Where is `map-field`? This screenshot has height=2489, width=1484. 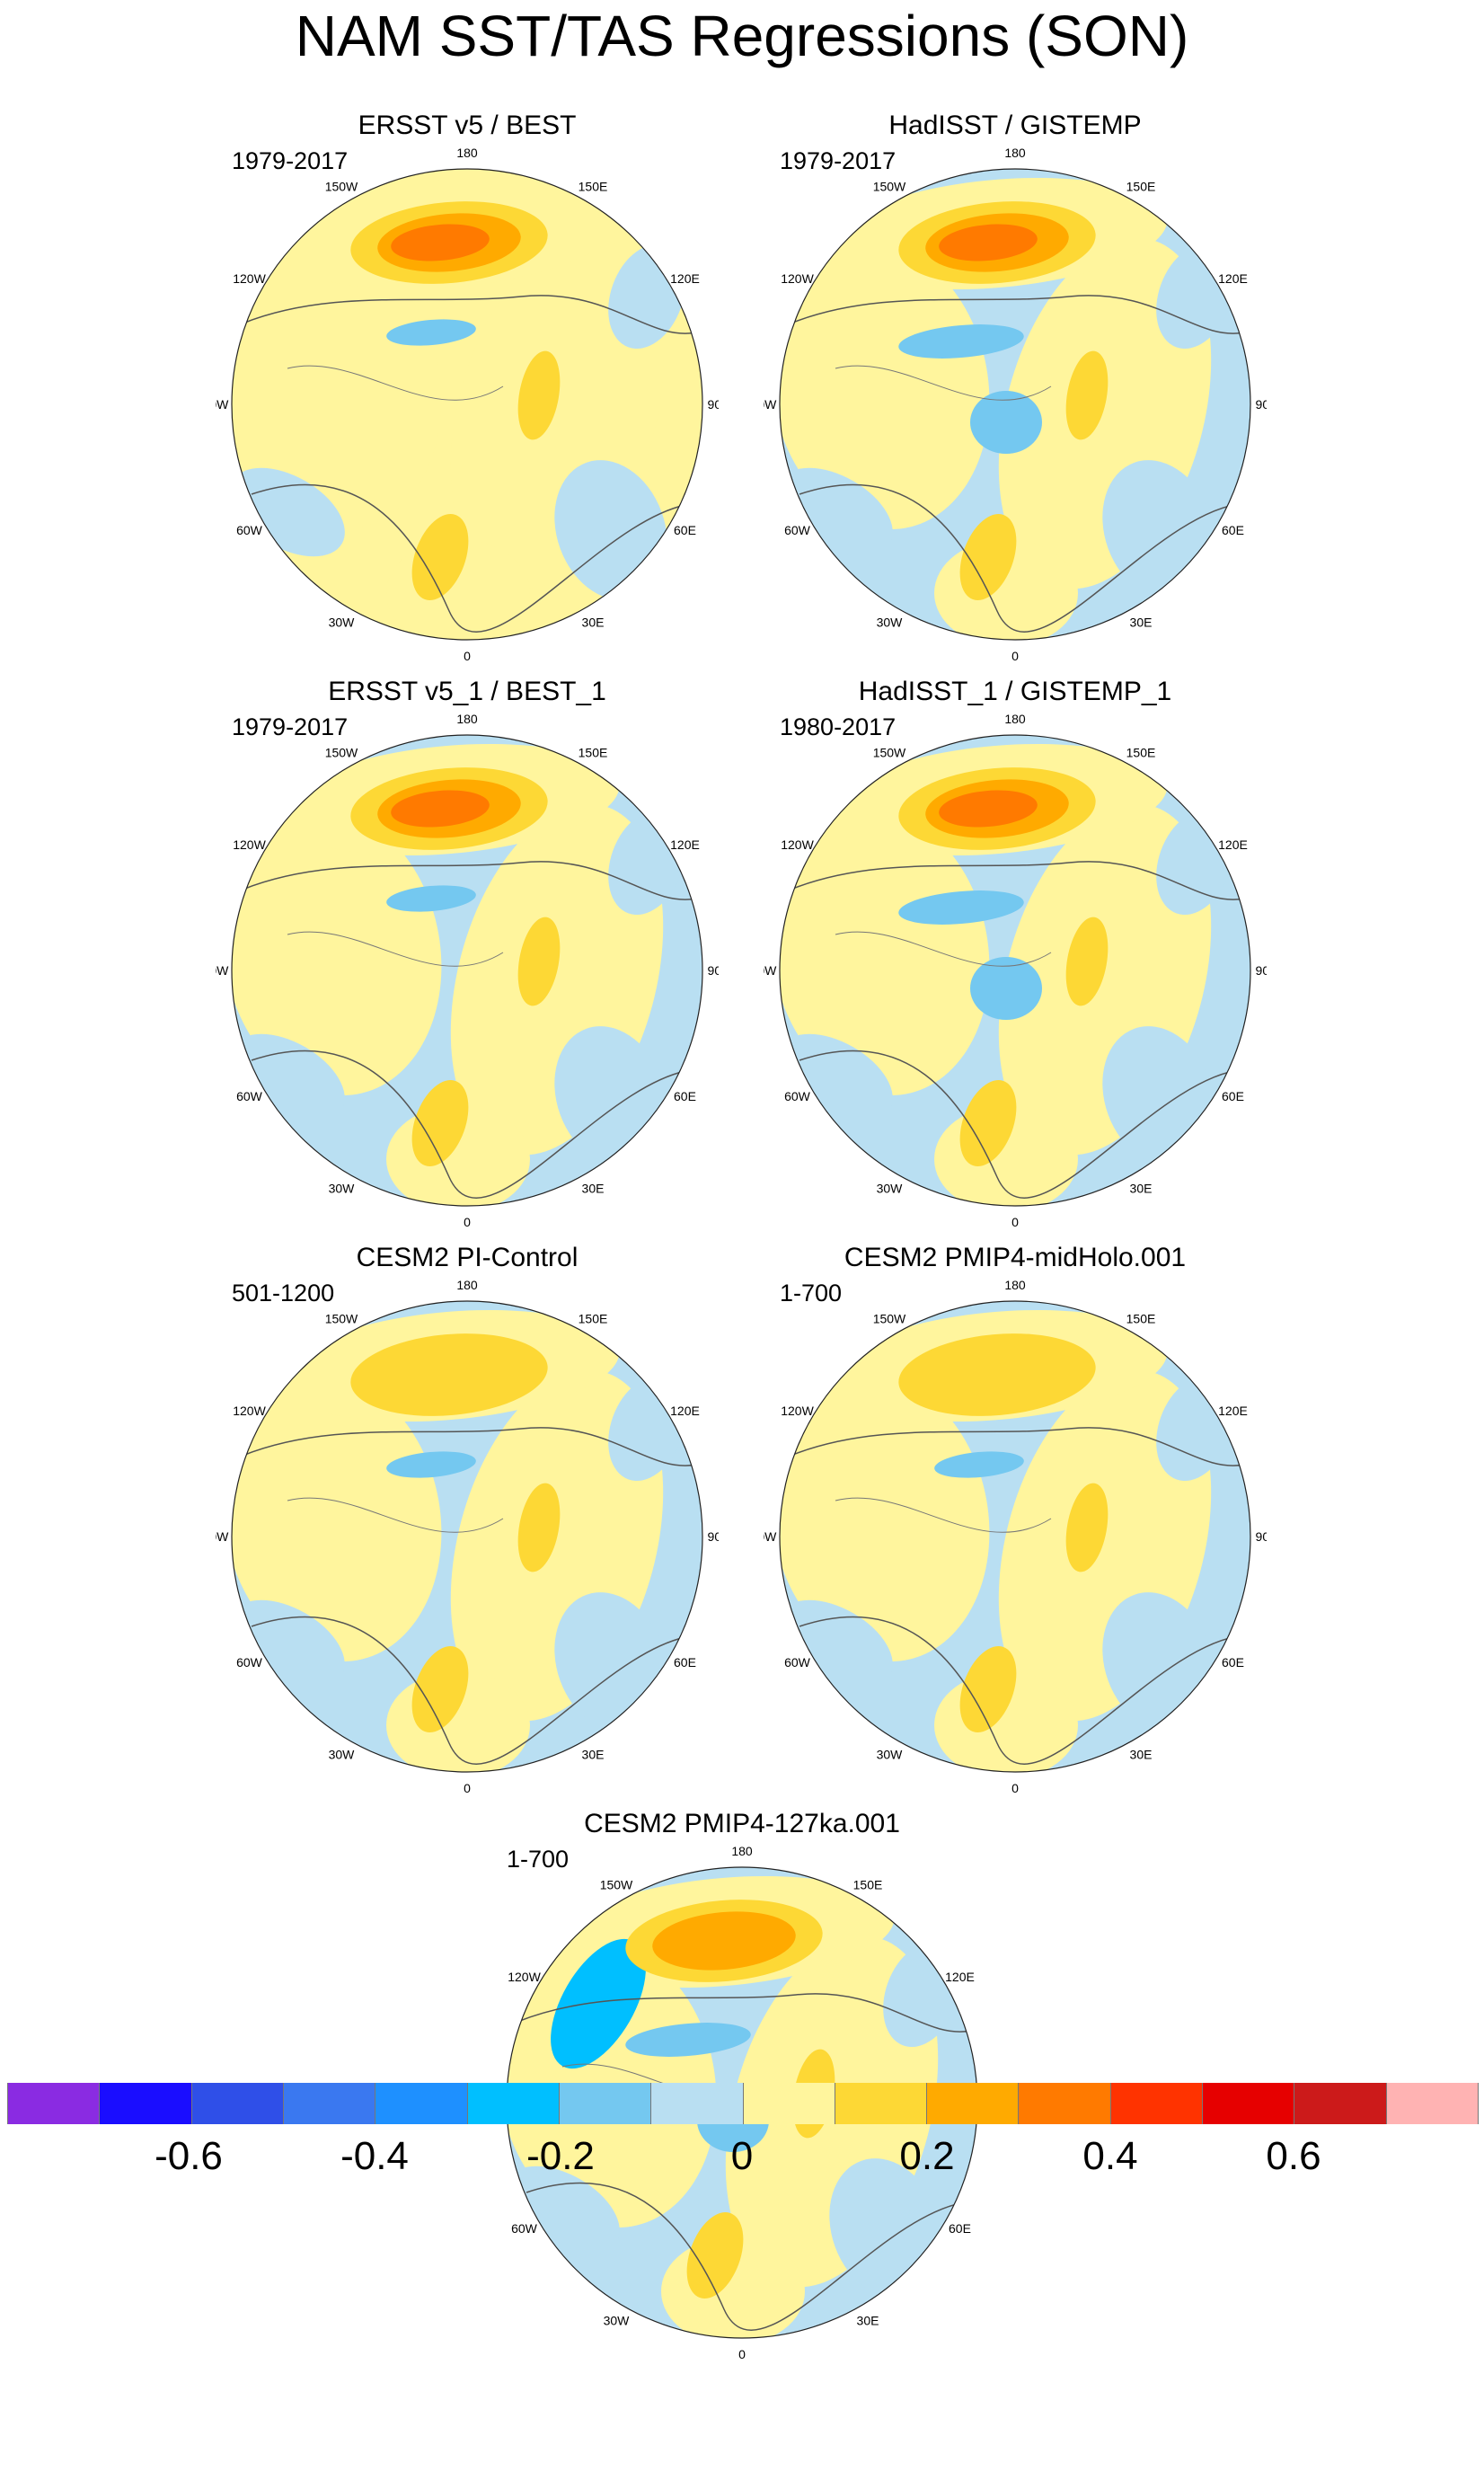
map-field is located at coordinates (1015, 970).